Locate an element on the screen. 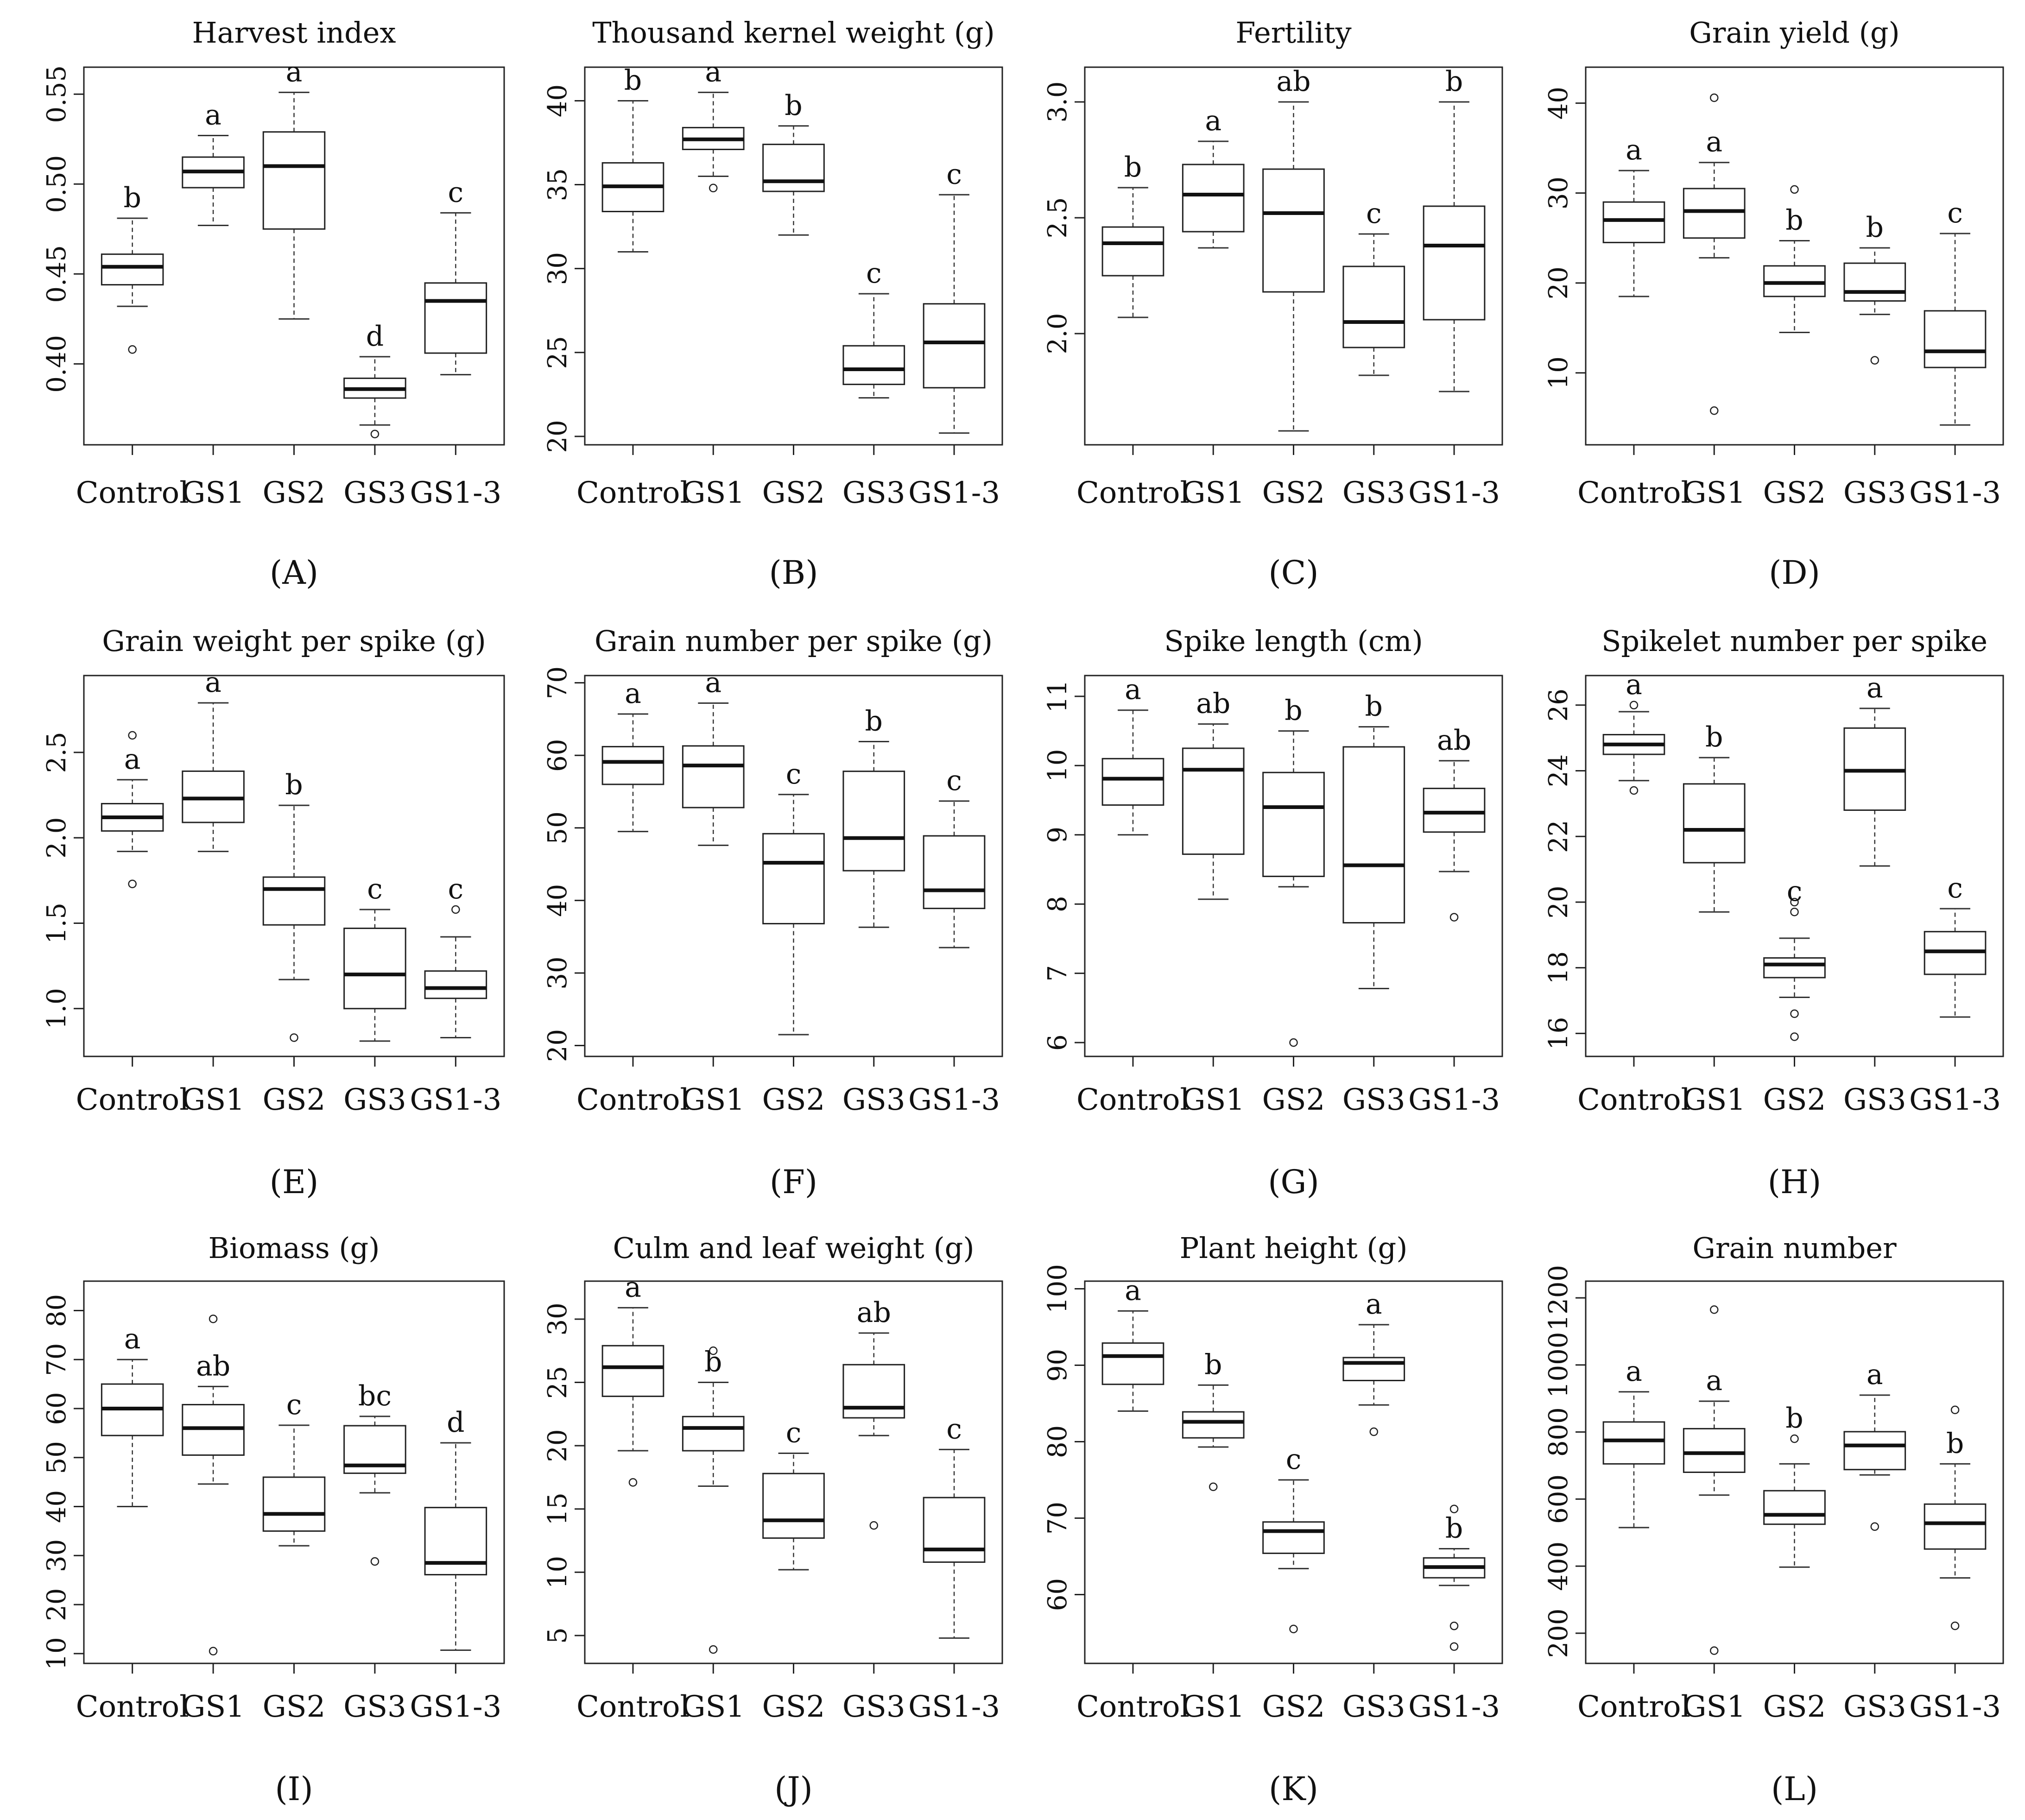  chart-title: Thousand kernel weight (g) is located at coordinates (793, 33).